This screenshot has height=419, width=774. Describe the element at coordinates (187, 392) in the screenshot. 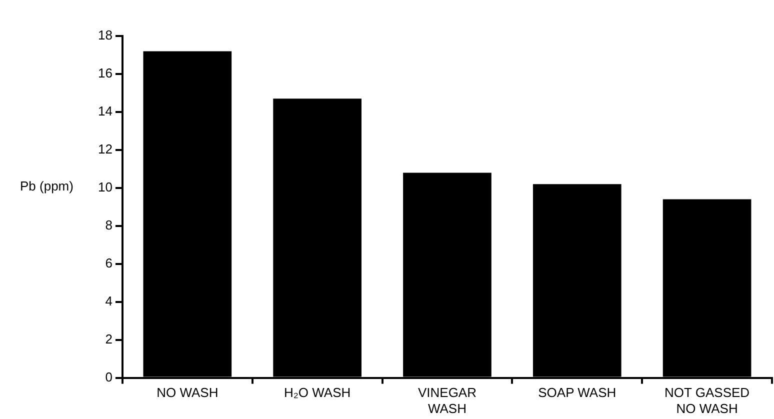

I see `x-tick-label: NO WASH` at that location.